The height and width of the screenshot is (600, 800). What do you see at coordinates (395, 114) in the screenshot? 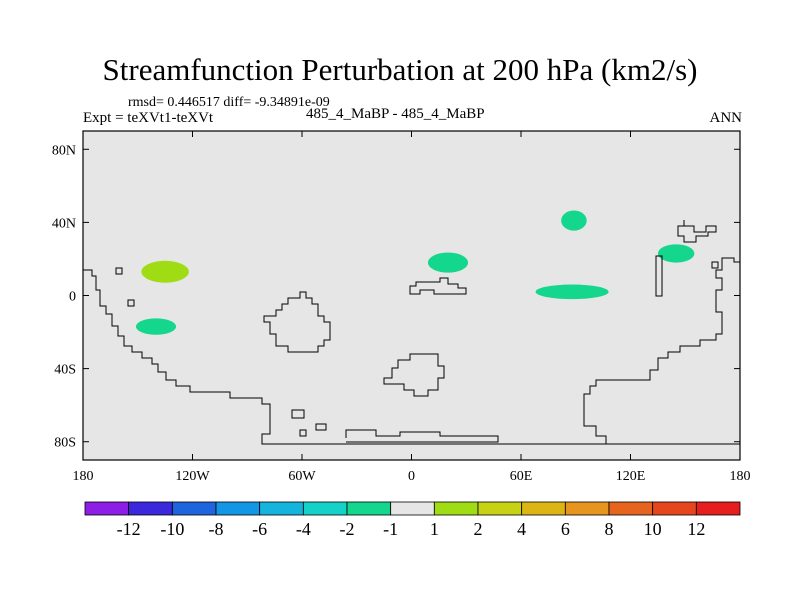
I see `case-label: 485_4_MaBP - 485_4_MaBP` at bounding box center [395, 114].